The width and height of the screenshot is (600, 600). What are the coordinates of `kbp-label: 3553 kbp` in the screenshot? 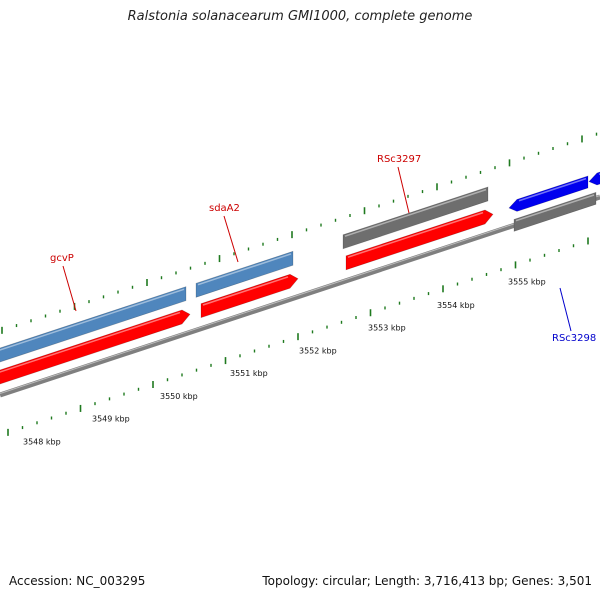 It's located at (387, 328).